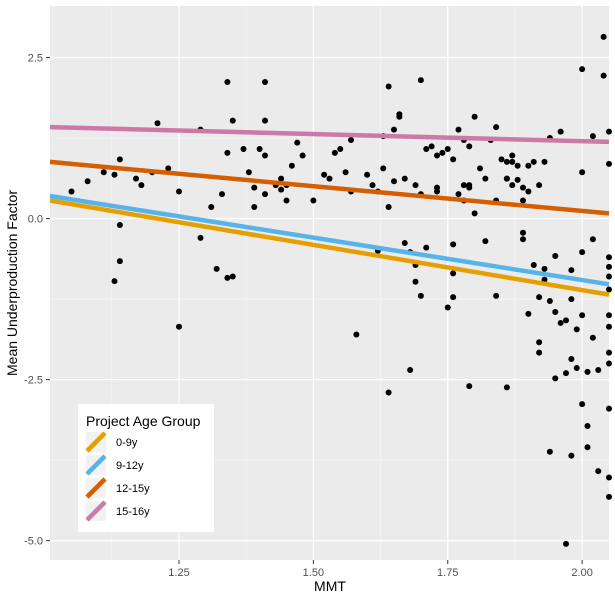 This screenshot has height=602, width=615. What do you see at coordinates (127, 443) in the screenshot?
I see `legend-label: 0-9y` at bounding box center [127, 443].